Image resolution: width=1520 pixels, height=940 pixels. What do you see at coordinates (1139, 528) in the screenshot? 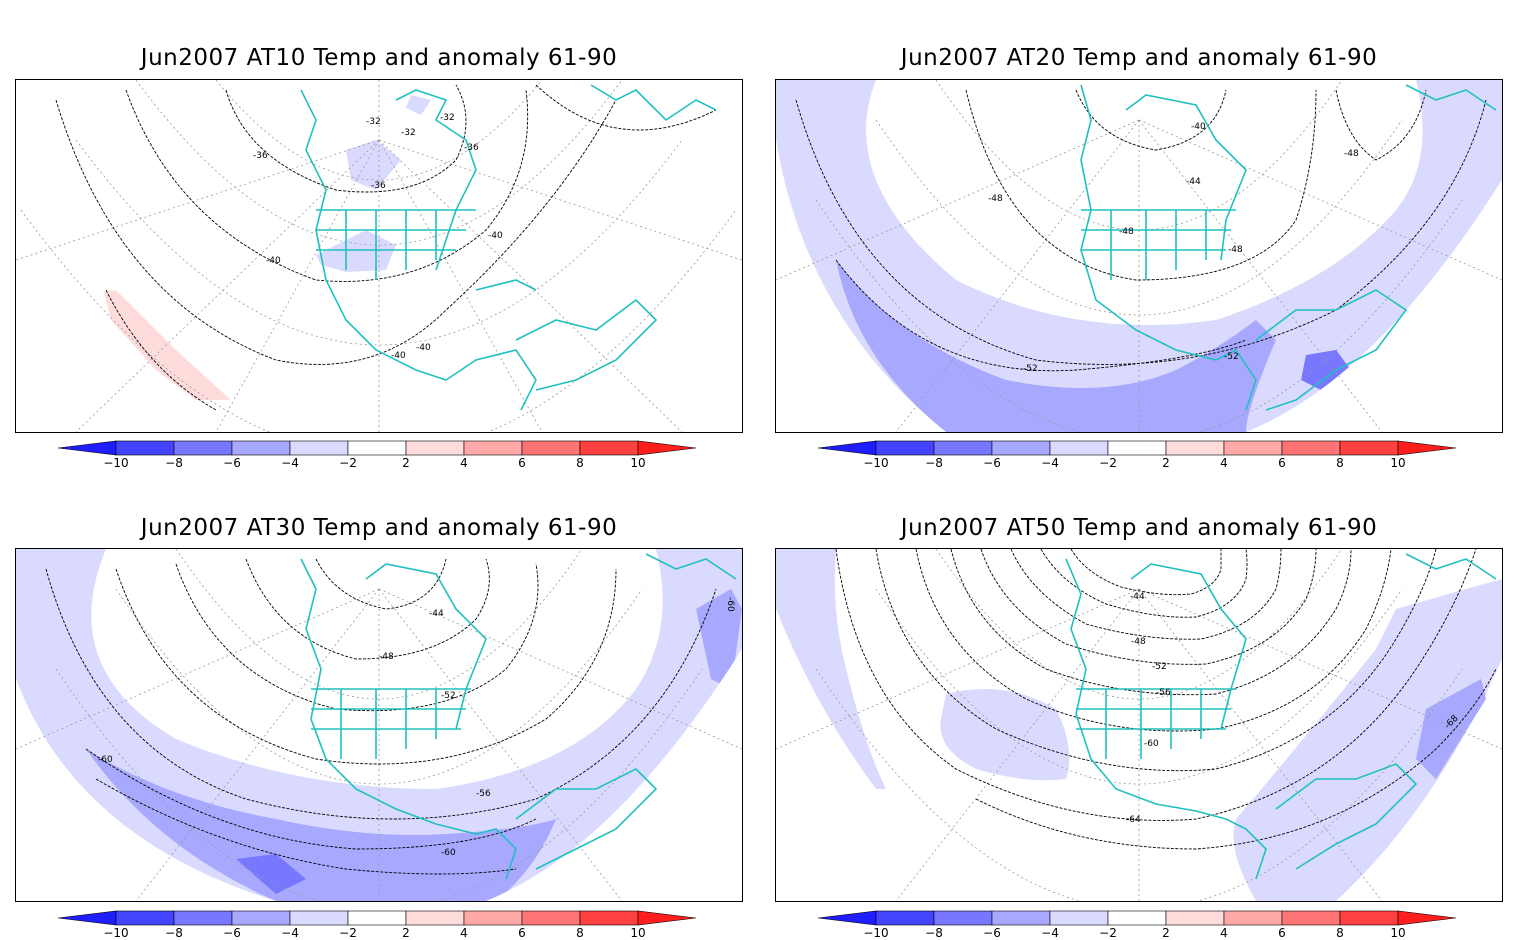
I see `panel-4-title: Jun2007 AT50 Temp and anomaly 61-90` at bounding box center [1139, 528].